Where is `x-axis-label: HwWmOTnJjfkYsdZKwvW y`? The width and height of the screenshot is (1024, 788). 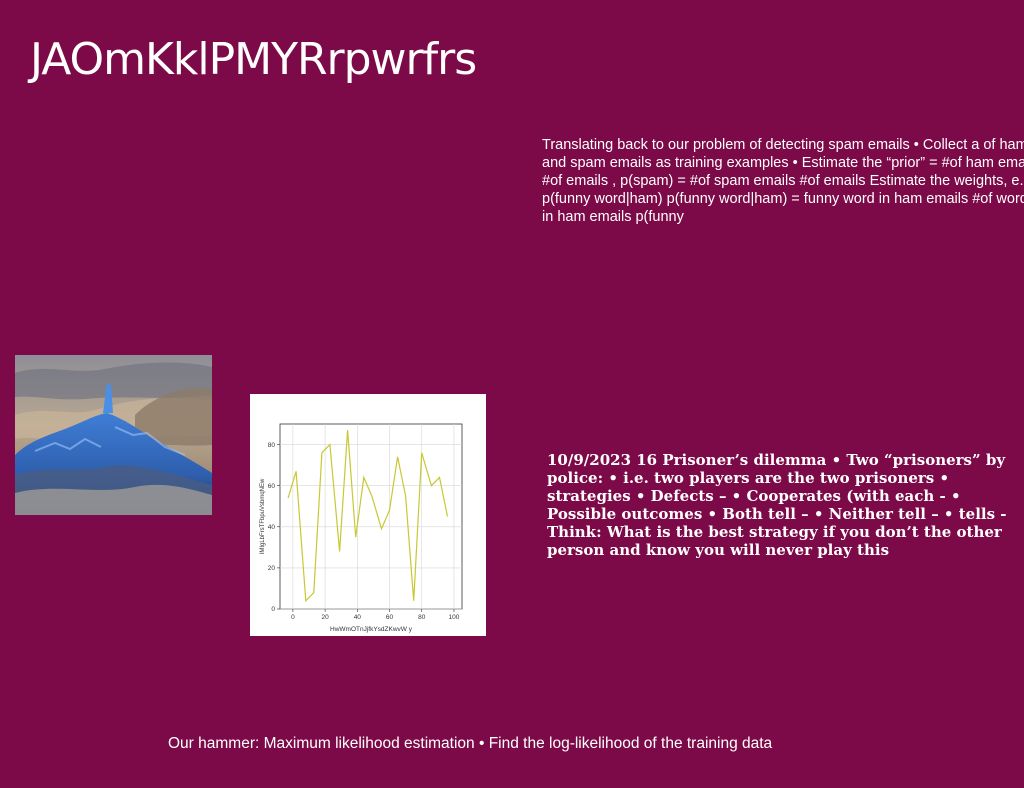
x-axis-label: HwWmOTnJjfkYsdZKwvW y is located at coordinates (371, 629).